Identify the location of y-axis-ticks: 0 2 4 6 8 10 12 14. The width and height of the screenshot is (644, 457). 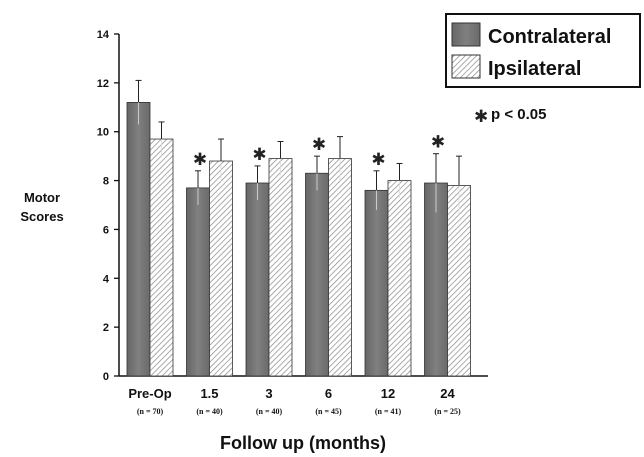
(108, 206).